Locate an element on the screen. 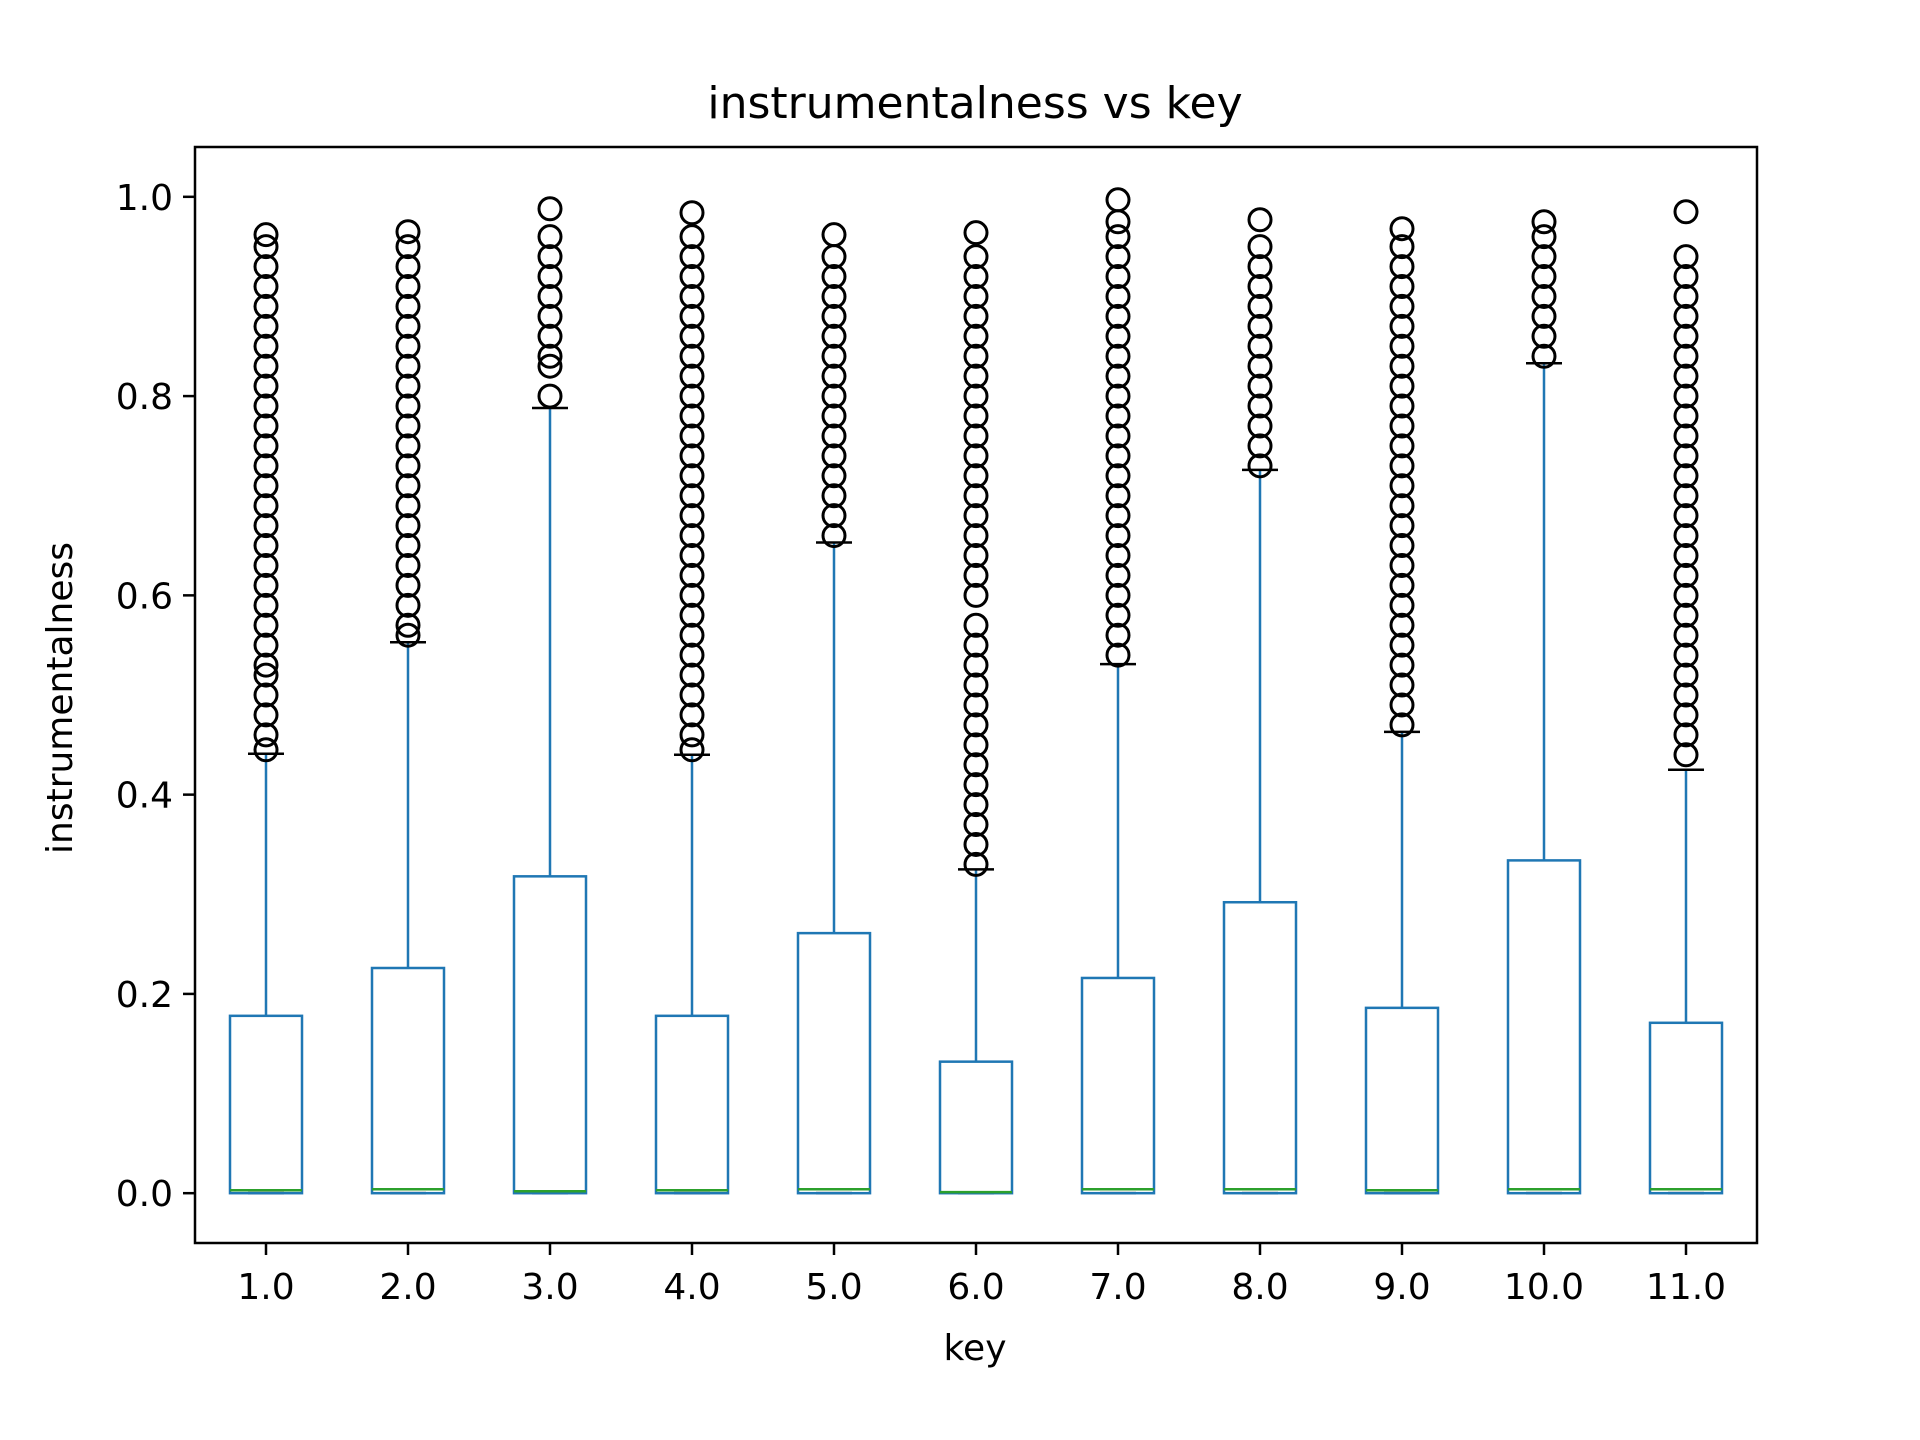  box-group-key-3.0 is located at coordinates (550, 695).